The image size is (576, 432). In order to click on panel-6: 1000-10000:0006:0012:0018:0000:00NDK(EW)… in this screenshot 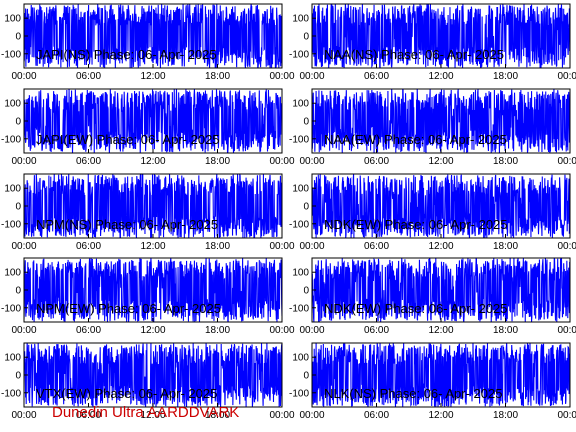, I will do `click(432, 212)`.